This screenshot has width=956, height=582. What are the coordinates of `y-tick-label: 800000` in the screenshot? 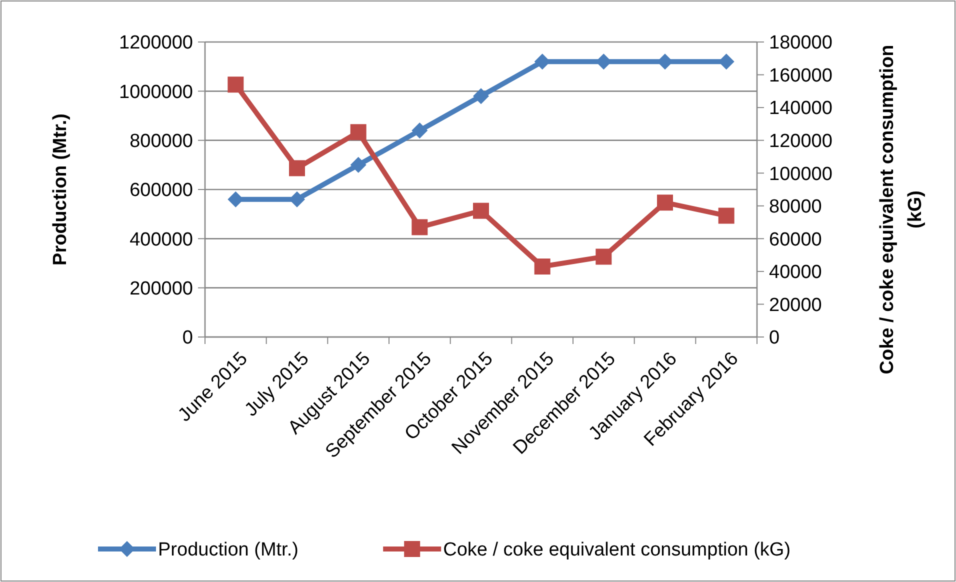 It's located at (161, 141).